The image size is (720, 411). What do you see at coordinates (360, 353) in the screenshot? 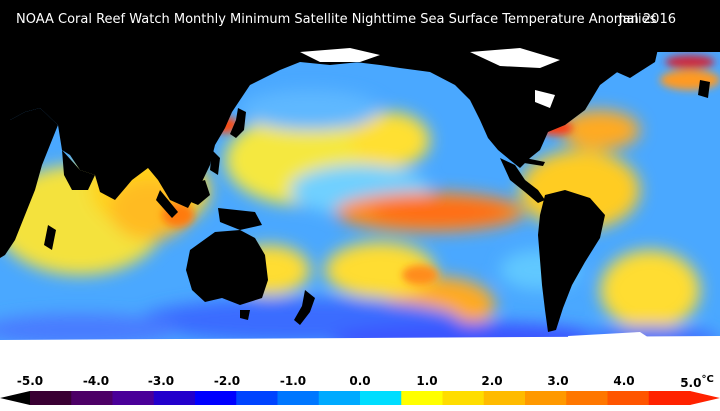
I see `antarctic-ice` at bounding box center [360, 353].